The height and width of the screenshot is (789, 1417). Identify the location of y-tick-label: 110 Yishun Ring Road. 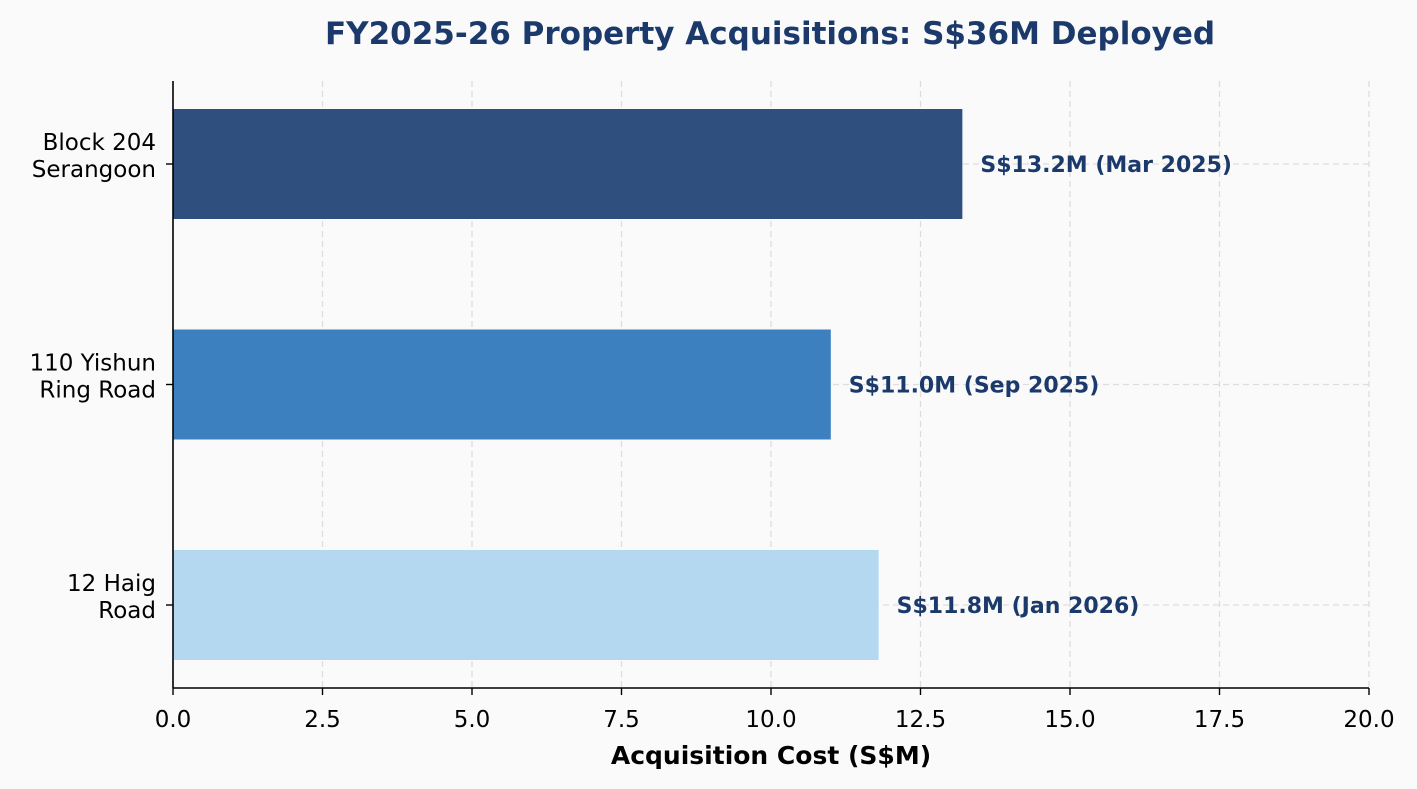
(92, 377).